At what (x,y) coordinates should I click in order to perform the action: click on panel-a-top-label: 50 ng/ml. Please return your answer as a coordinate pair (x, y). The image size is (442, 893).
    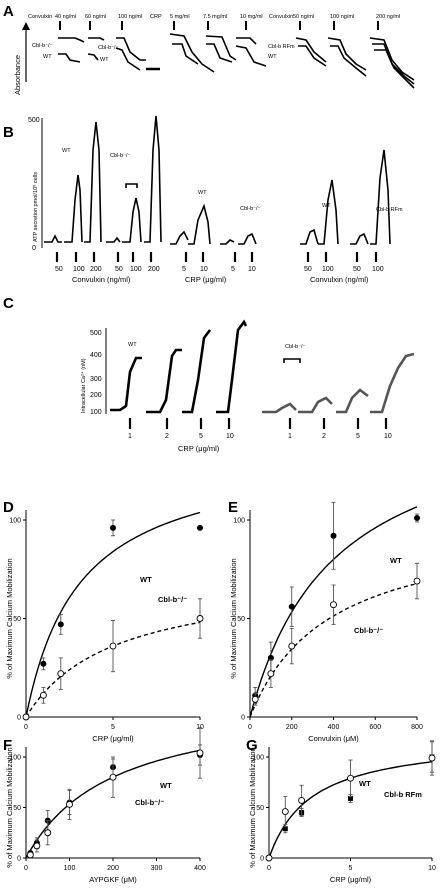
    Looking at the image, I should click on (303, 17).